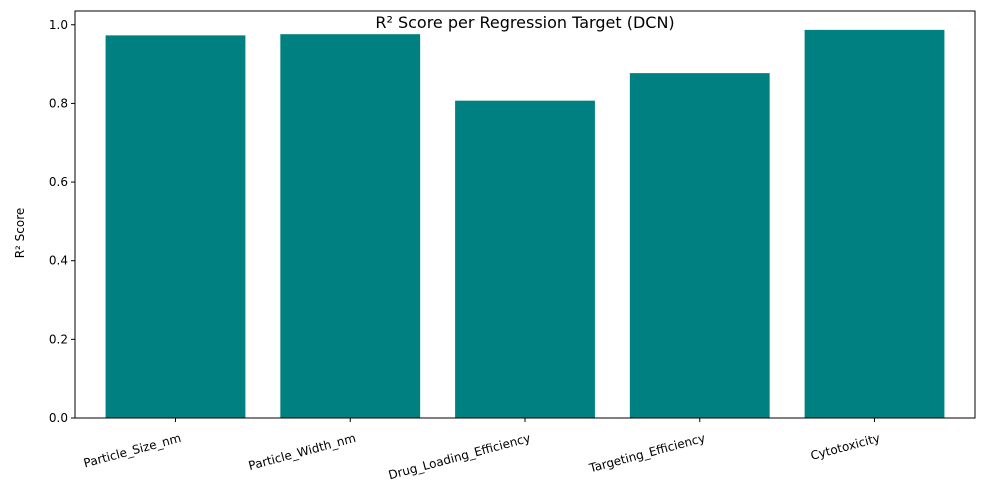  I want to click on bar-cytotoxicity, so click(874, 223).